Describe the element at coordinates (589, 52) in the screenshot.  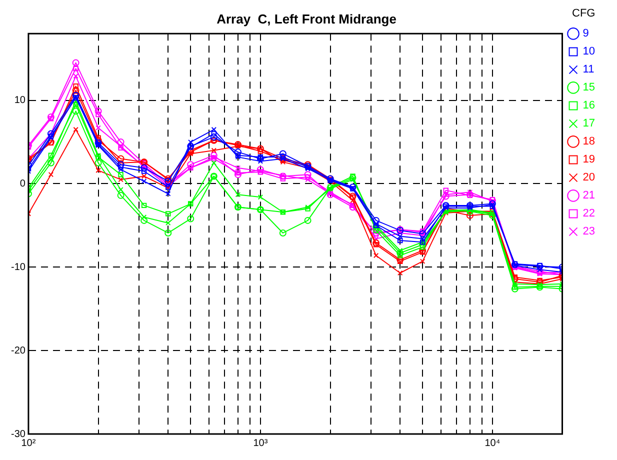
I see `legend-label: 10` at that location.